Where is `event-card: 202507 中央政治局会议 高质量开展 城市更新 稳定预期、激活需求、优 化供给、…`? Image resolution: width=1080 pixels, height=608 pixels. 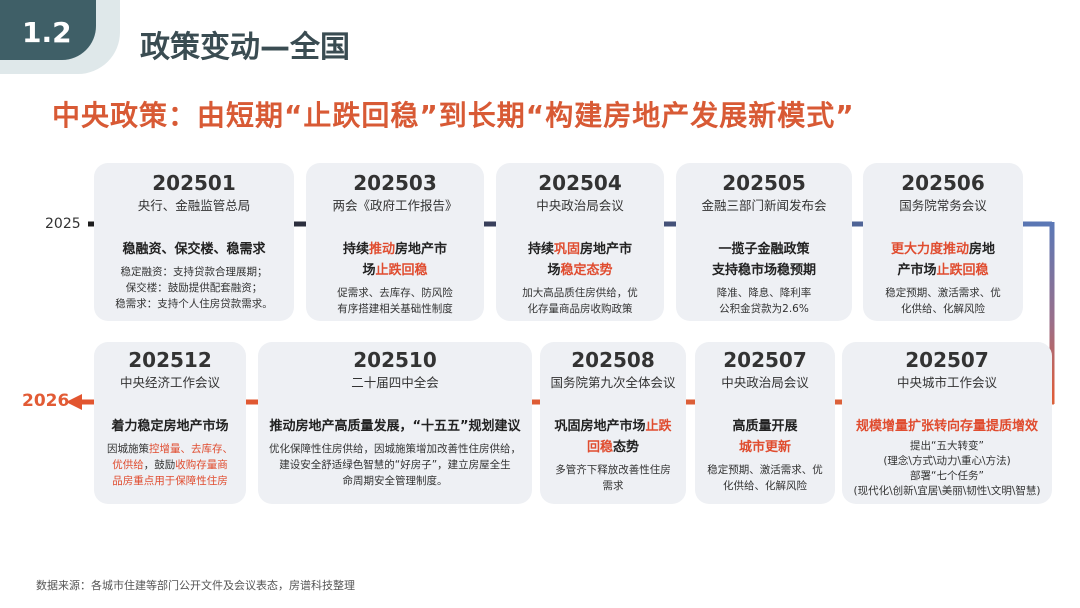
event-card: 202507 中央政治局会议 高质量开展 城市更新 稳定预期、激活需求、优 化供给、… is located at coordinates (765, 423).